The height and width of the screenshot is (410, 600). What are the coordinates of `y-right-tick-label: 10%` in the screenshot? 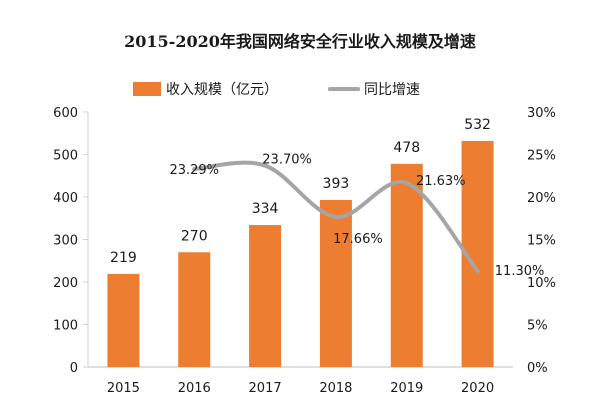 It's located at (541, 283).